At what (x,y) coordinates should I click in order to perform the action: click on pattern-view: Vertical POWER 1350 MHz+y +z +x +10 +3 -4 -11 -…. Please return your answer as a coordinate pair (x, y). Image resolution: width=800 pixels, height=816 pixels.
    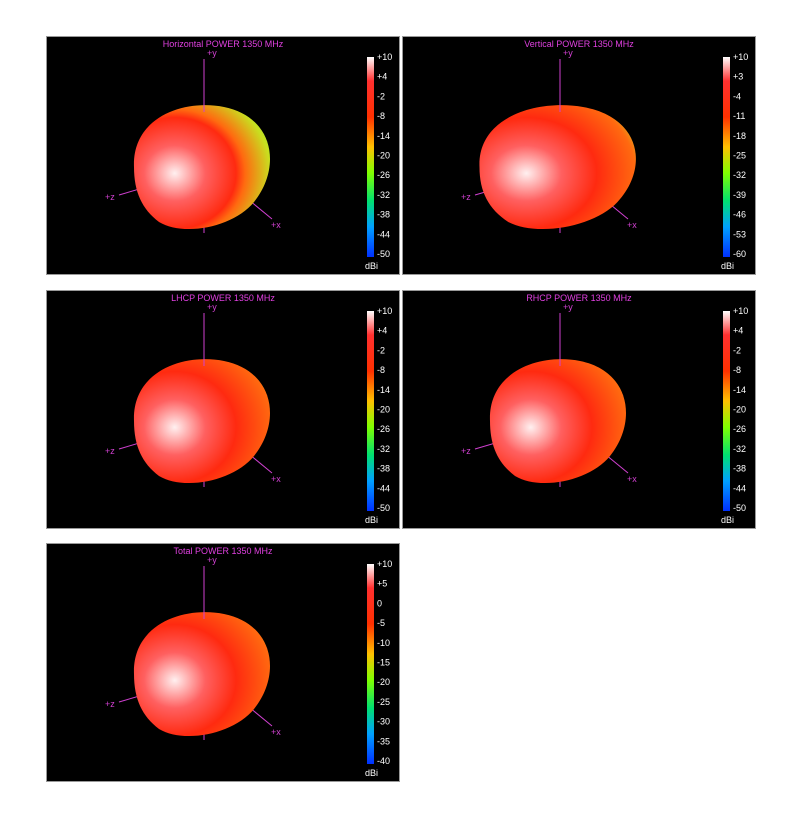
    Looking at the image, I should click on (604, 155).